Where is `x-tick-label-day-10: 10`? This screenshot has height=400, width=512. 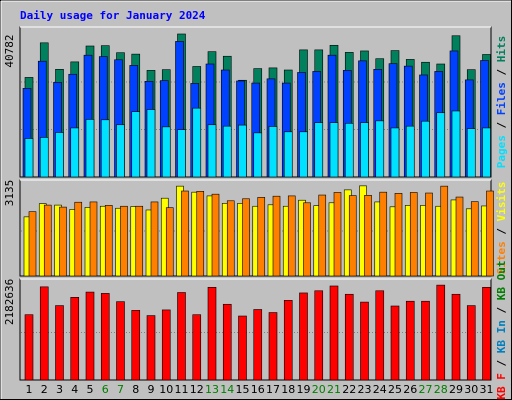 x-tick-label-day-10: 10 is located at coordinates (166, 389).